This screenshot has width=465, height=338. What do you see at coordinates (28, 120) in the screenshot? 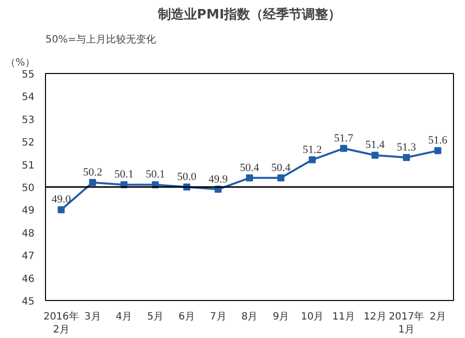
I see `y-tick-label: 53` at bounding box center [28, 120].